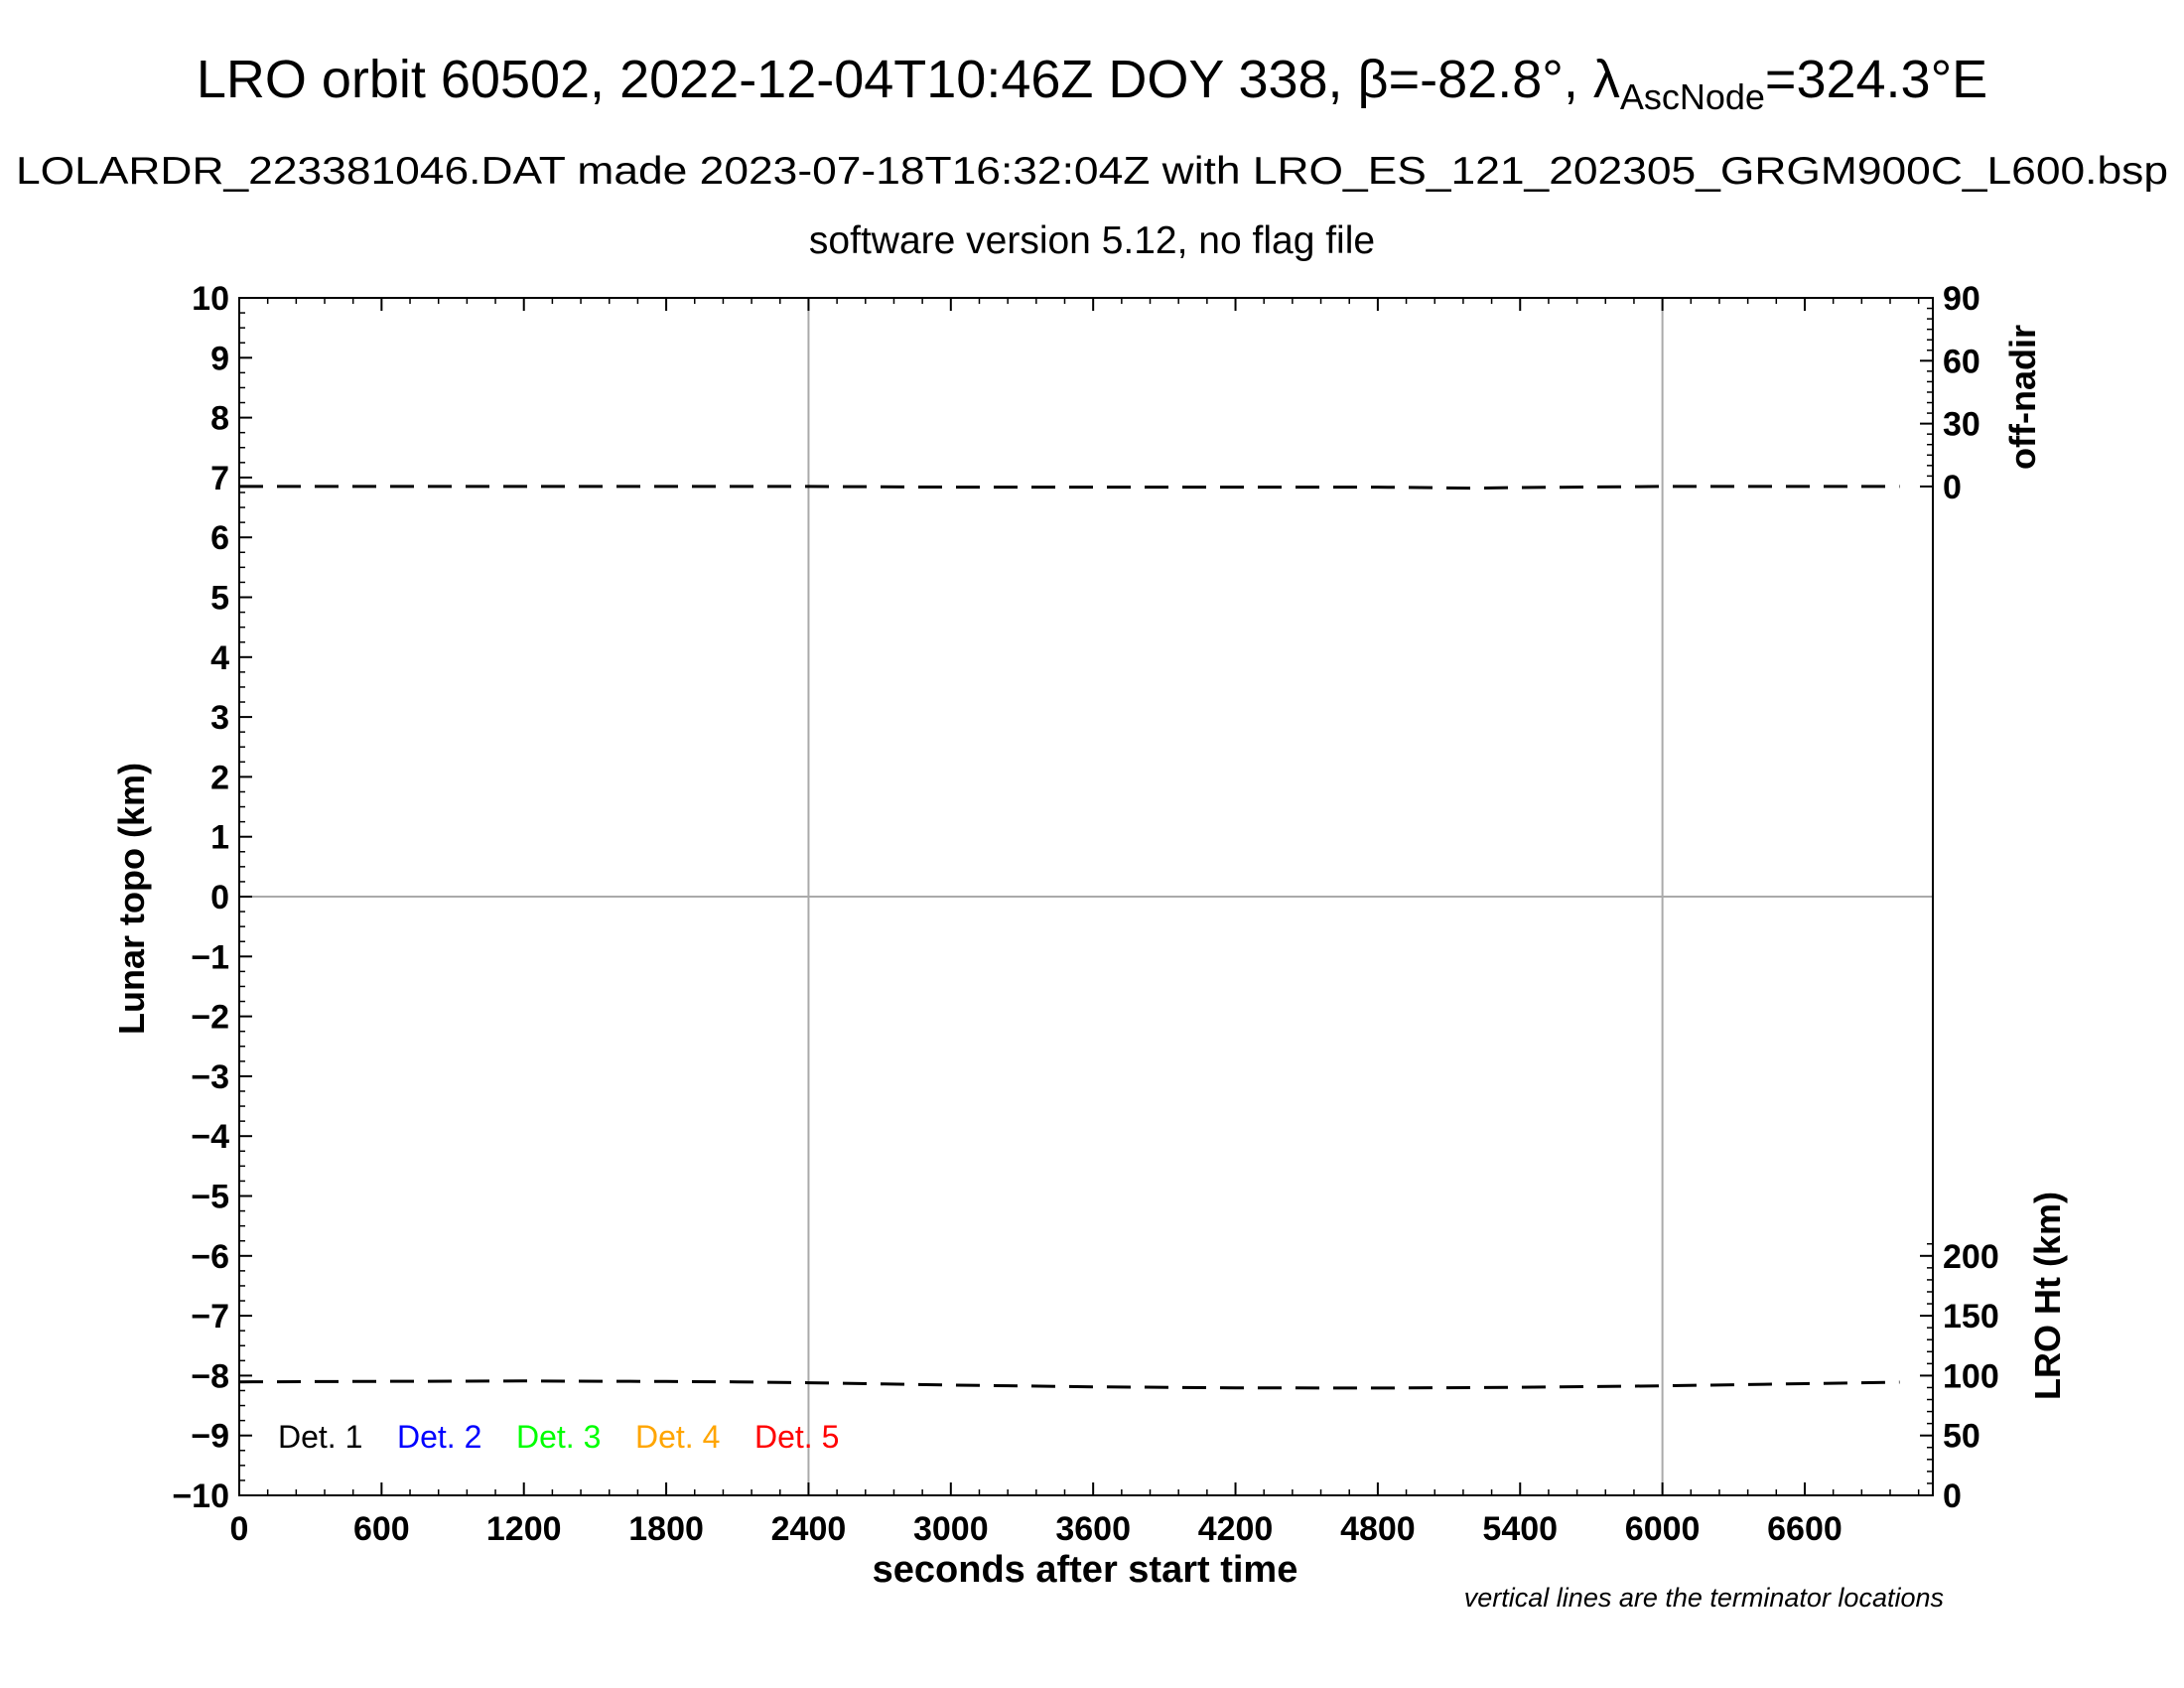  I want to click on x-tick-label: 600, so click(381, 1529).